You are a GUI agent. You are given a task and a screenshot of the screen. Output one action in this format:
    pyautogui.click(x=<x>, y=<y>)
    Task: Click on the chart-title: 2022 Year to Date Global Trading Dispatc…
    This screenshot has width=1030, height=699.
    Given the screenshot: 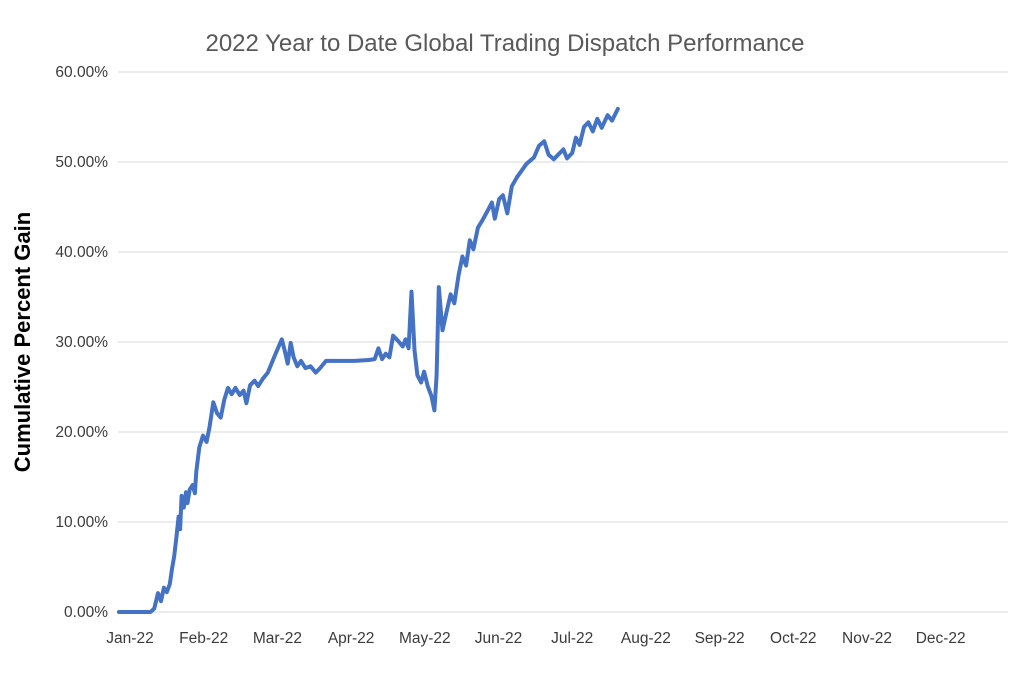 What is the action you would take?
    pyautogui.click(x=504, y=43)
    